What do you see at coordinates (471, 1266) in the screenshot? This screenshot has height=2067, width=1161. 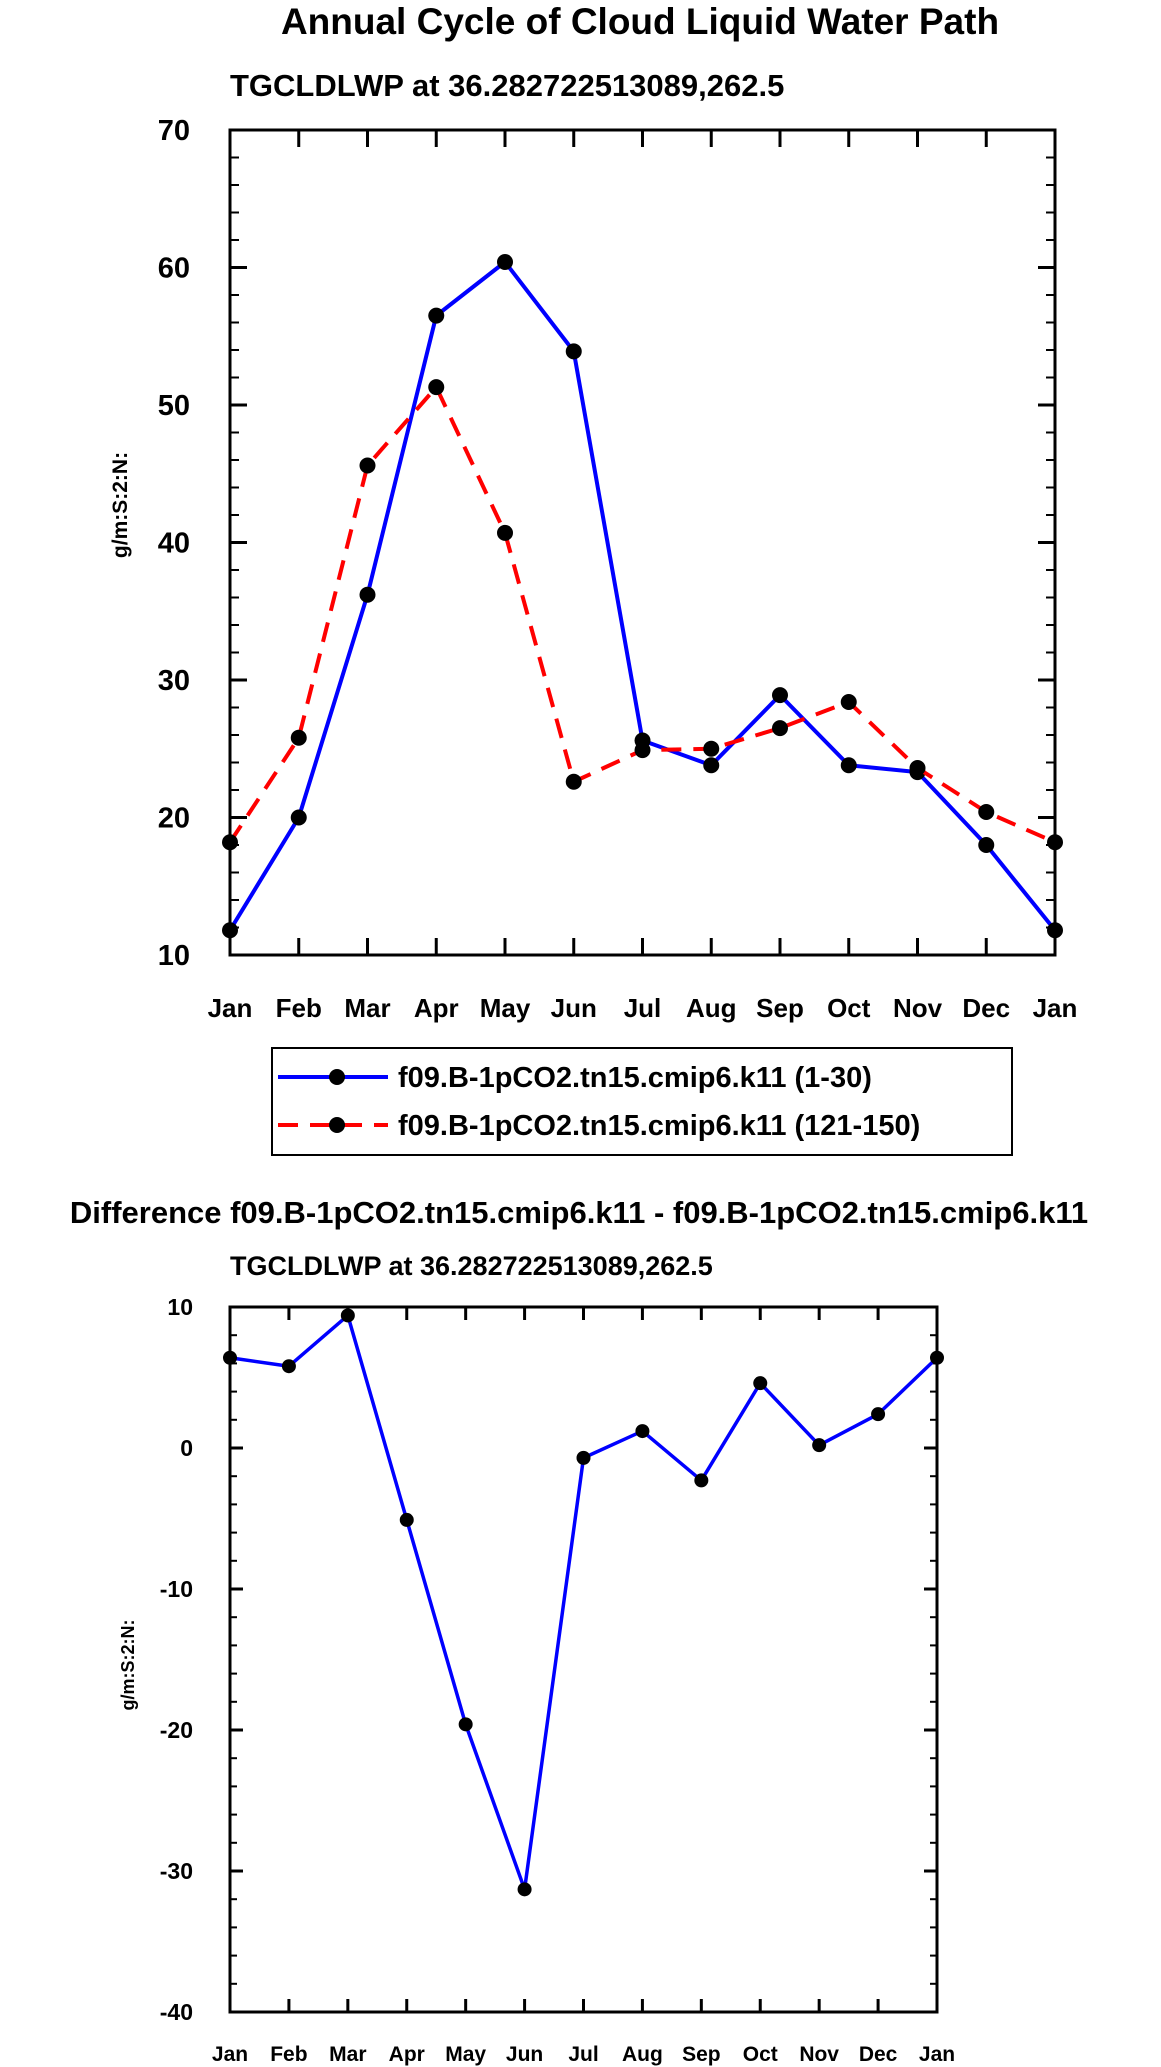 I see `bottom-chart-subtitle: TGCLDLWP at 36.282722513089,262.5` at bounding box center [471, 1266].